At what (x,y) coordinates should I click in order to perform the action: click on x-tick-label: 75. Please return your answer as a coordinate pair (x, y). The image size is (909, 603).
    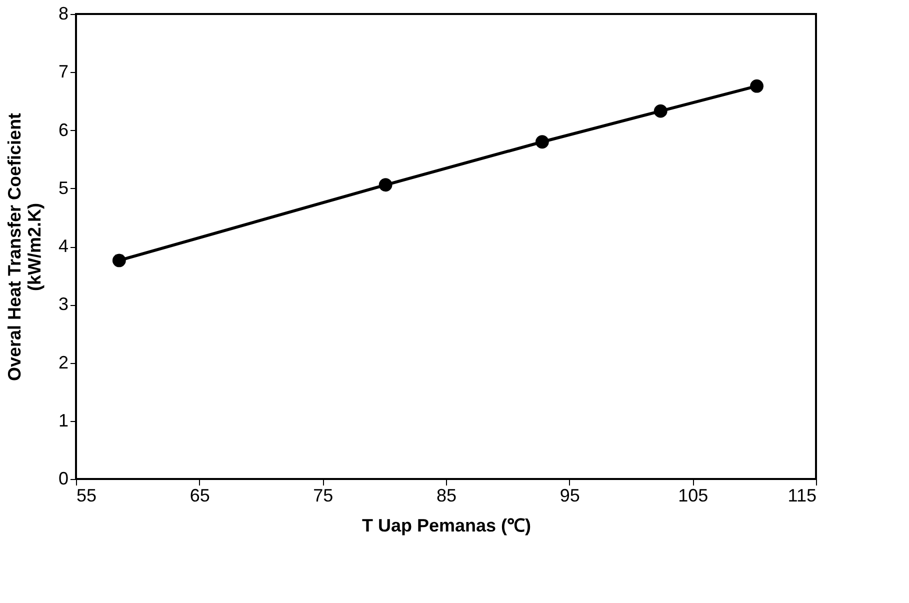
    Looking at the image, I should click on (323, 496).